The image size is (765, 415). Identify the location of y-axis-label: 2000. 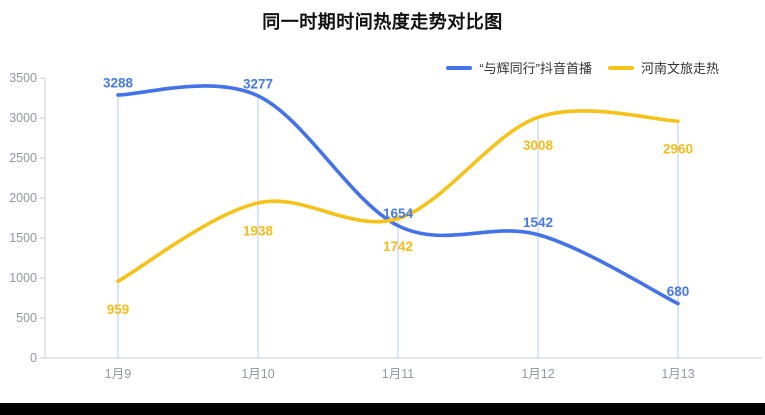
(23, 198).